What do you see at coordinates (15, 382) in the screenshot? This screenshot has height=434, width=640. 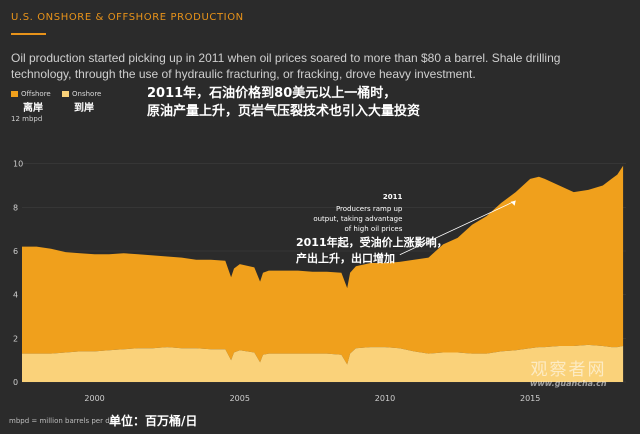 I see `y-tick-label: 0` at bounding box center [15, 382].